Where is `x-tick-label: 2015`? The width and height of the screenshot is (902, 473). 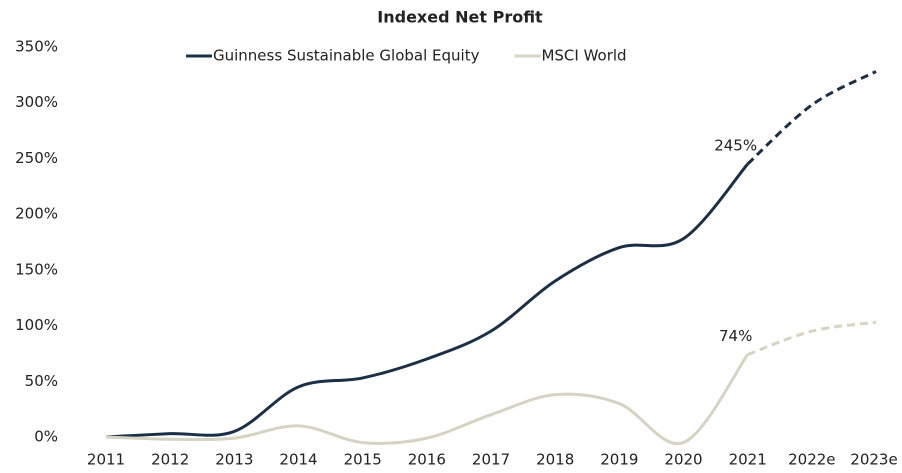 x-tick-label: 2015 is located at coordinates (363, 460).